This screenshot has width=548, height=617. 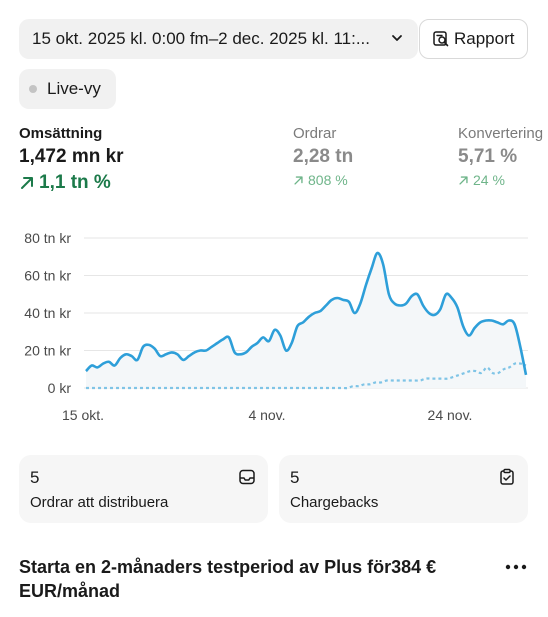 I want to click on metric-conversion: Konvertering 5,71 % 24 %, so click(x=500, y=156).